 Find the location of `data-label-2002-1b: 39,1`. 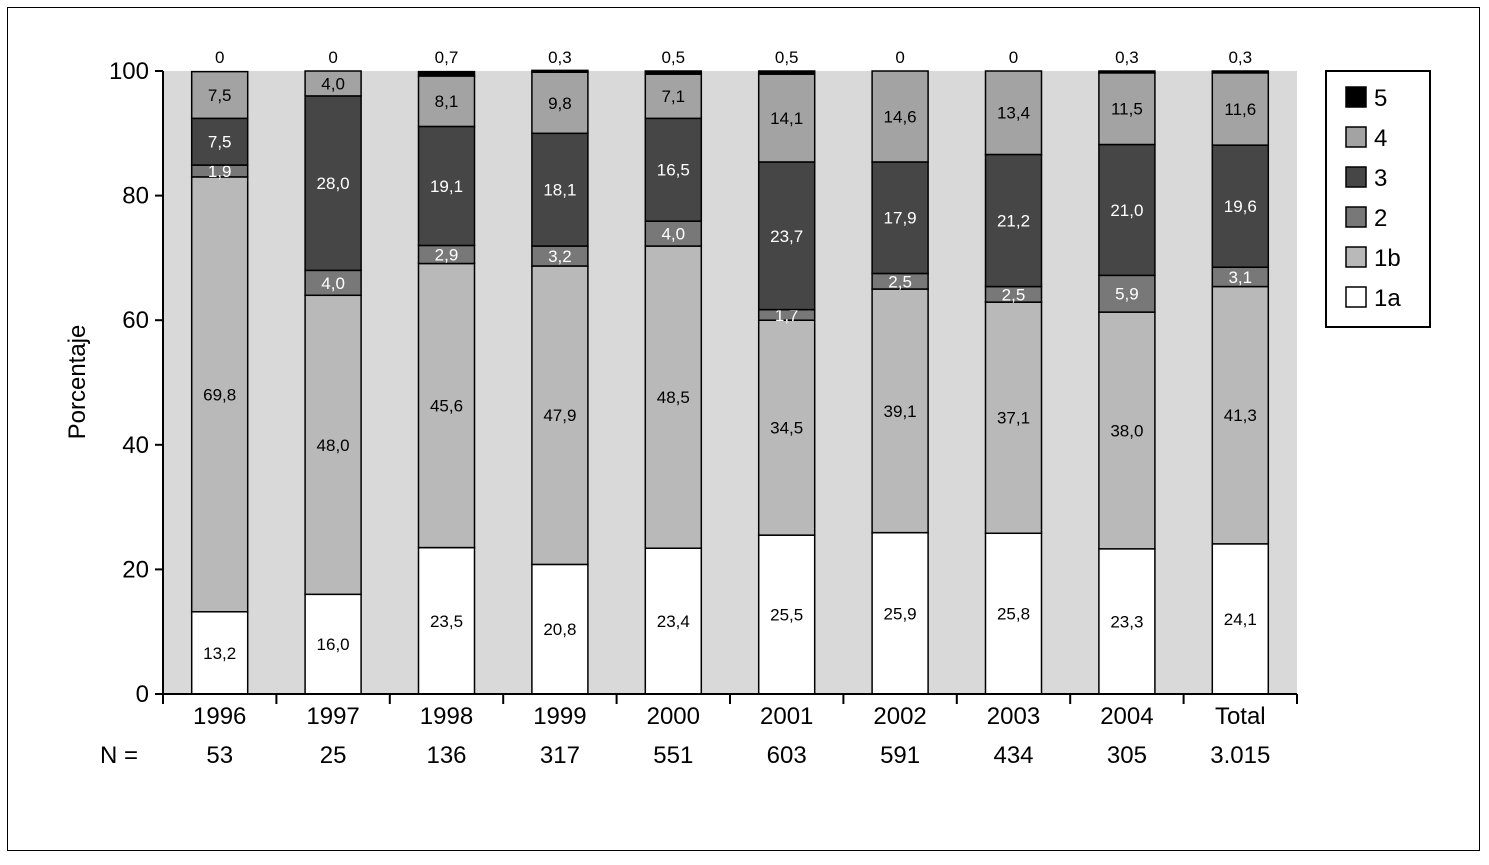

data-label-2002-1b: 39,1 is located at coordinates (900, 411).